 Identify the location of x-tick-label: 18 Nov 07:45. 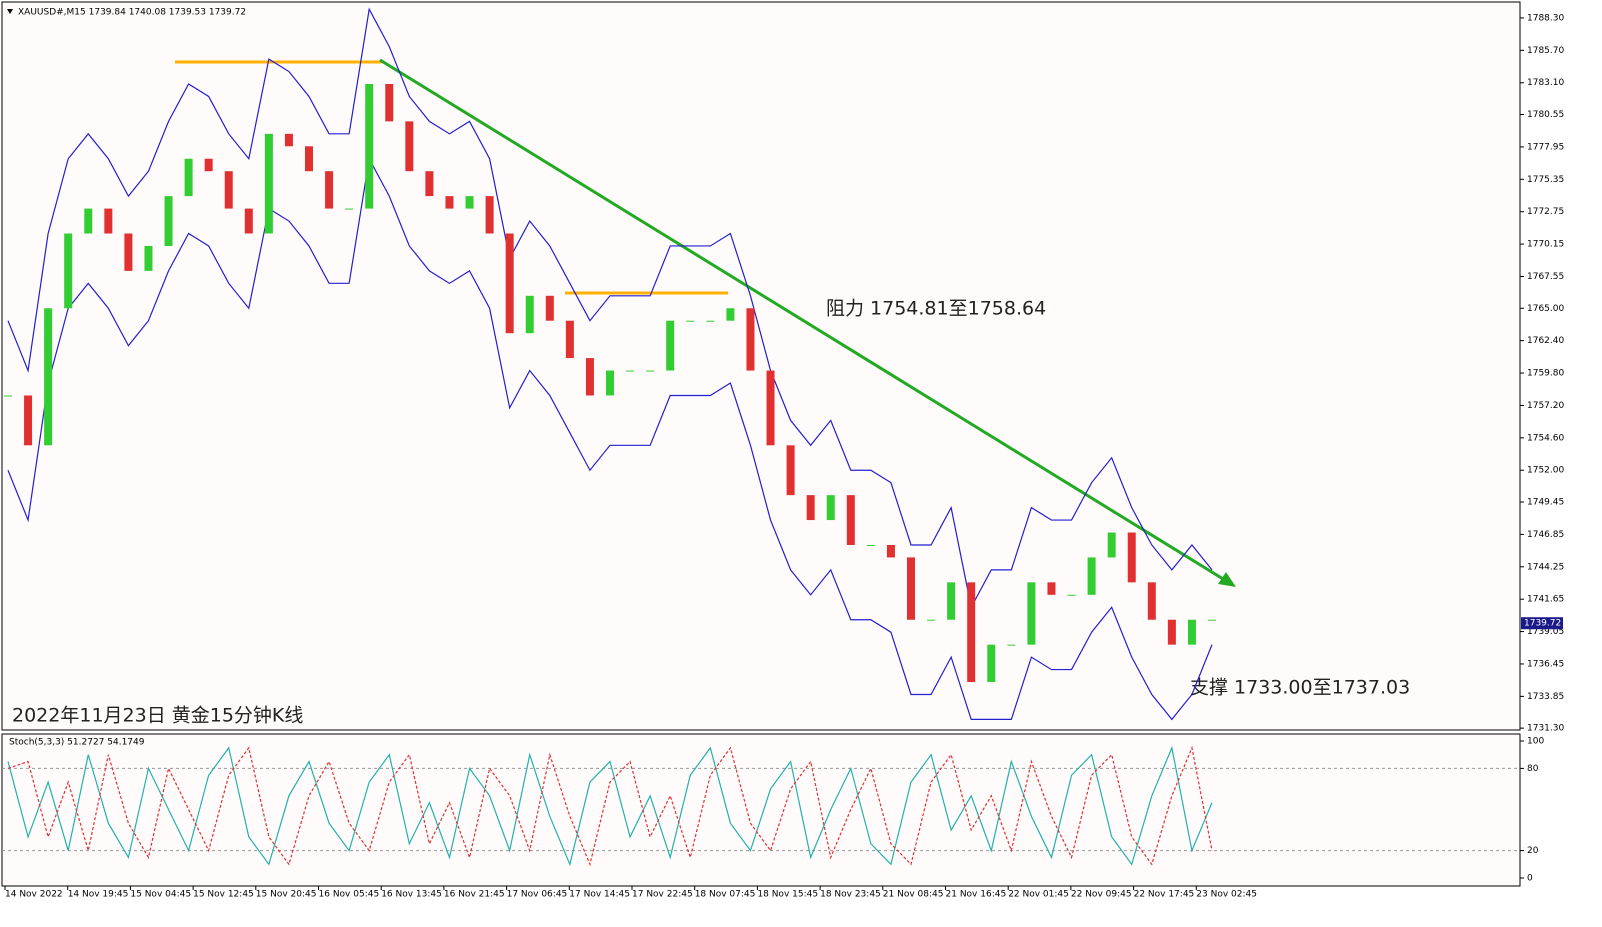
(725, 895).